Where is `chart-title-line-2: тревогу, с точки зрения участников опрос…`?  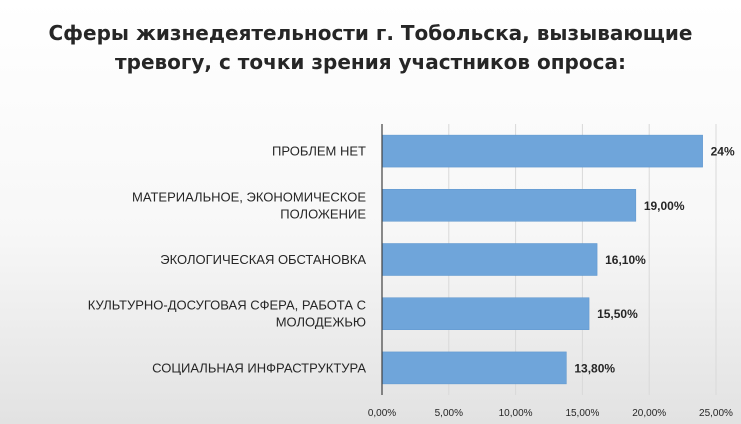
chart-title-line-2: тревогу, с точки зрения участников опрос… is located at coordinates (370, 62).